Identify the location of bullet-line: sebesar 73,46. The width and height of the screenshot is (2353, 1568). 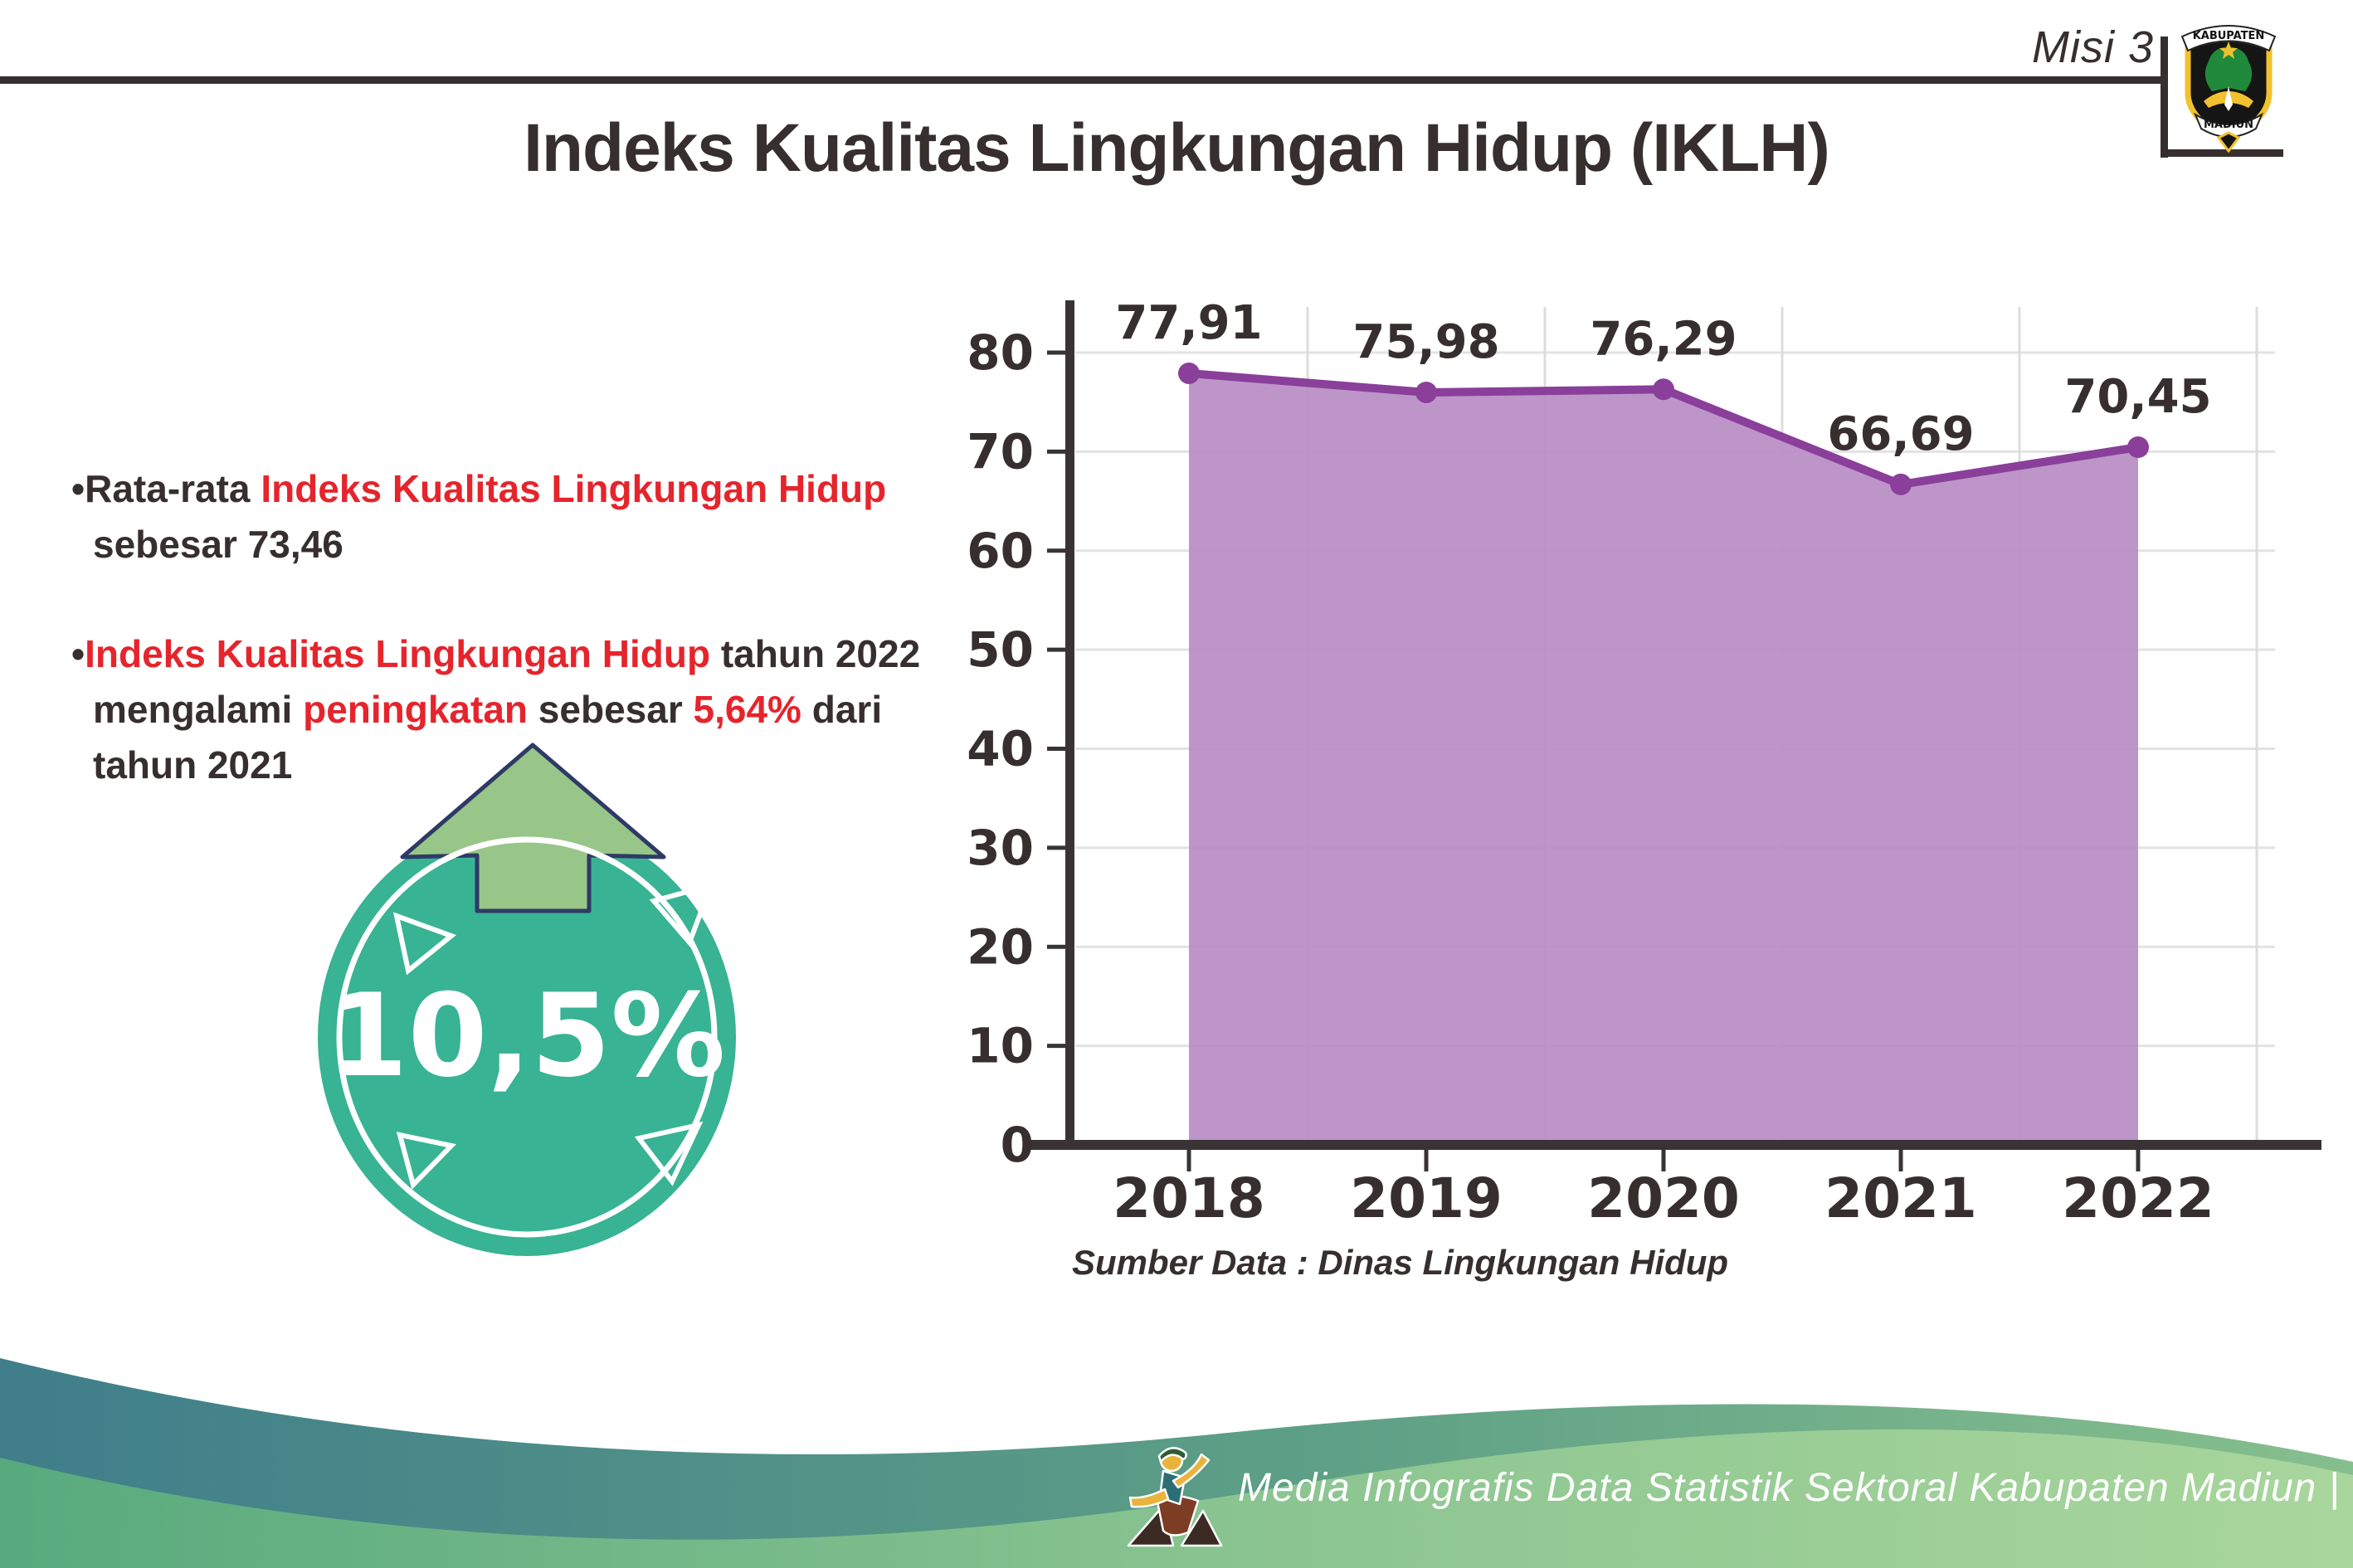
(548, 544).